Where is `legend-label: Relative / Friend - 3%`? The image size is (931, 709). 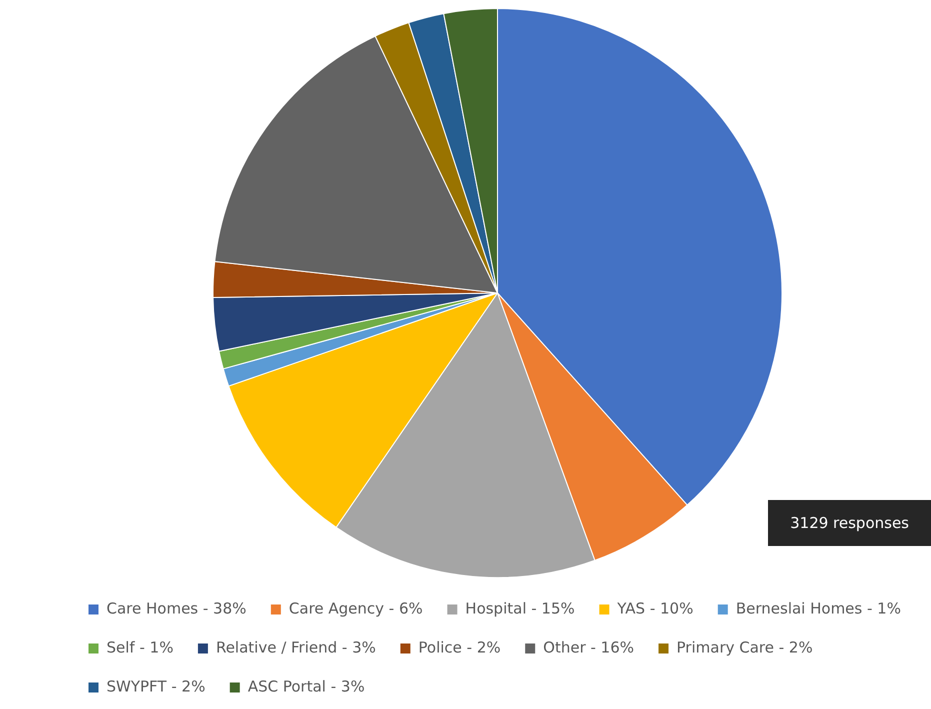
legend-label: Relative / Friend - 3% is located at coordinates (296, 647).